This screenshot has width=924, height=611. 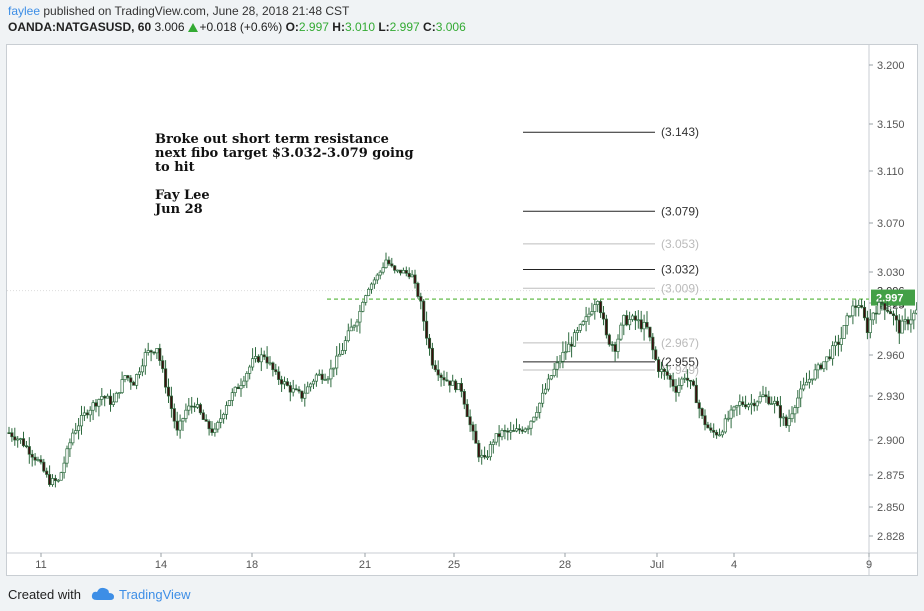 I want to click on created-with-text: Created with, so click(x=44, y=594).